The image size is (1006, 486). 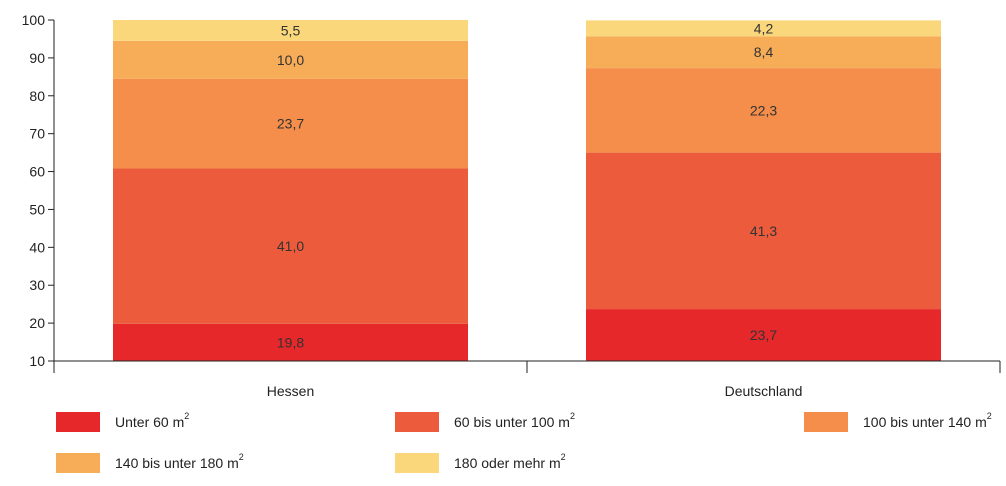 I want to click on y-tick-label: 90, so click(x=37, y=58).